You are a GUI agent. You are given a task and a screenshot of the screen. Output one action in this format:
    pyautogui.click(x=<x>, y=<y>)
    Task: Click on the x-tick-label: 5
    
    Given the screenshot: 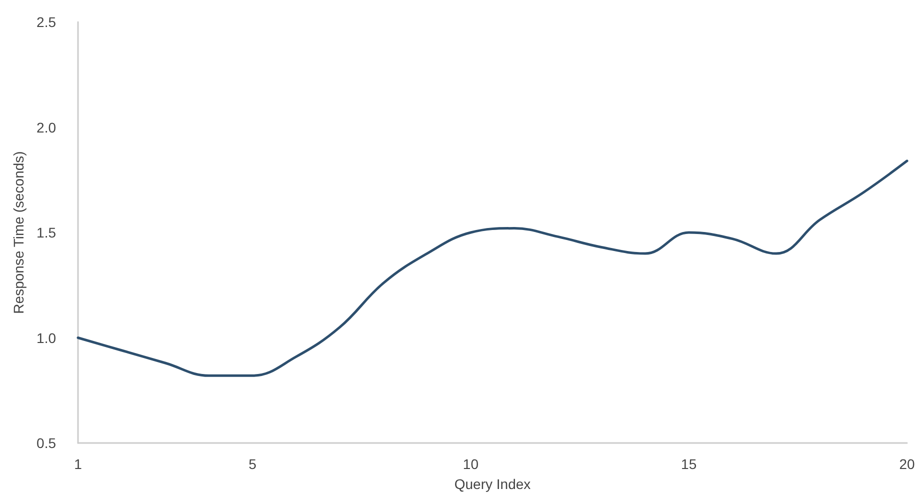 What is the action you would take?
    pyautogui.click(x=252, y=464)
    